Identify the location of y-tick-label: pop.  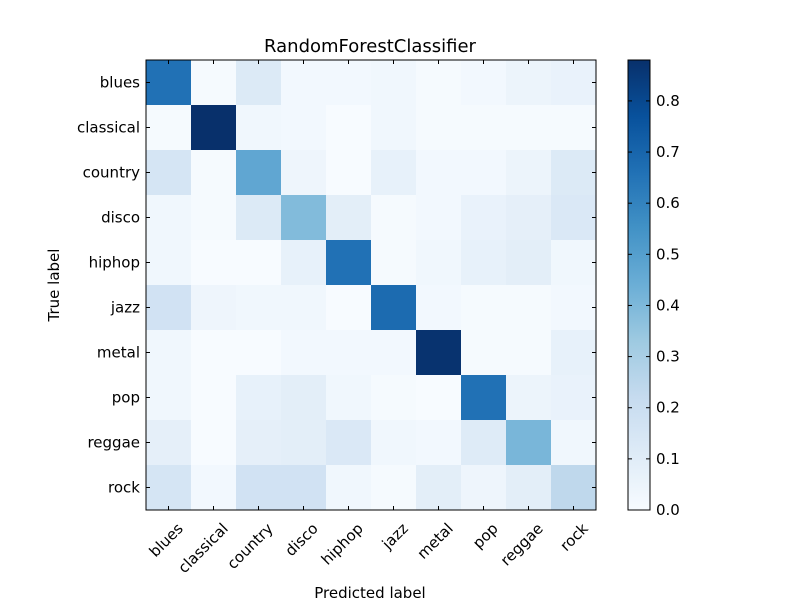
(126, 398).